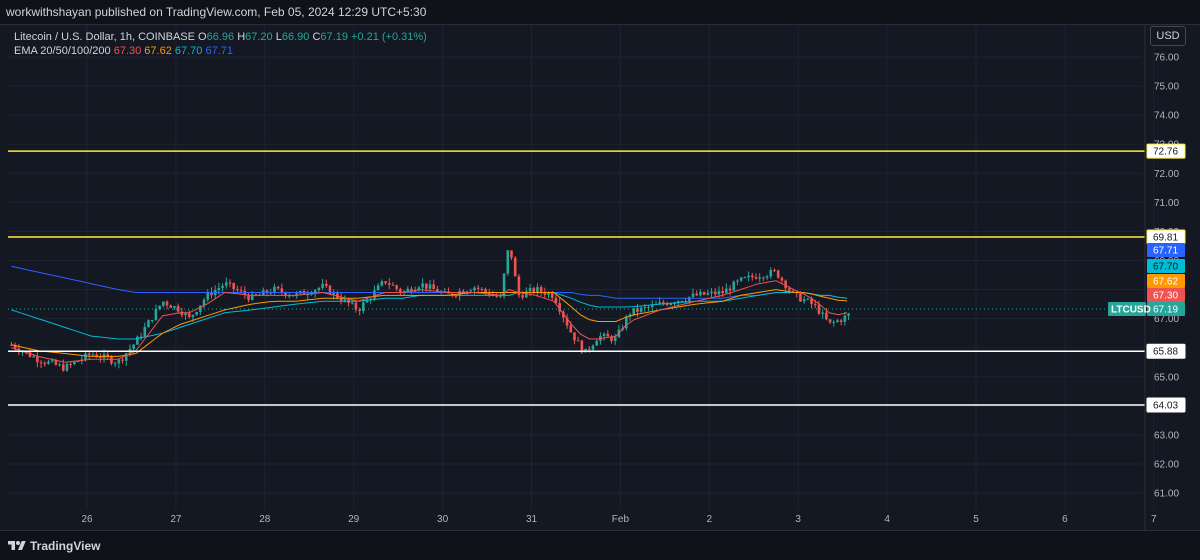 This screenshot has height=560, width=1200. What do you see at coordinates (389, 37) in the screenshot?
I see `change-value: +0.21 (+0.31%)` at bounding box center [389, 37].